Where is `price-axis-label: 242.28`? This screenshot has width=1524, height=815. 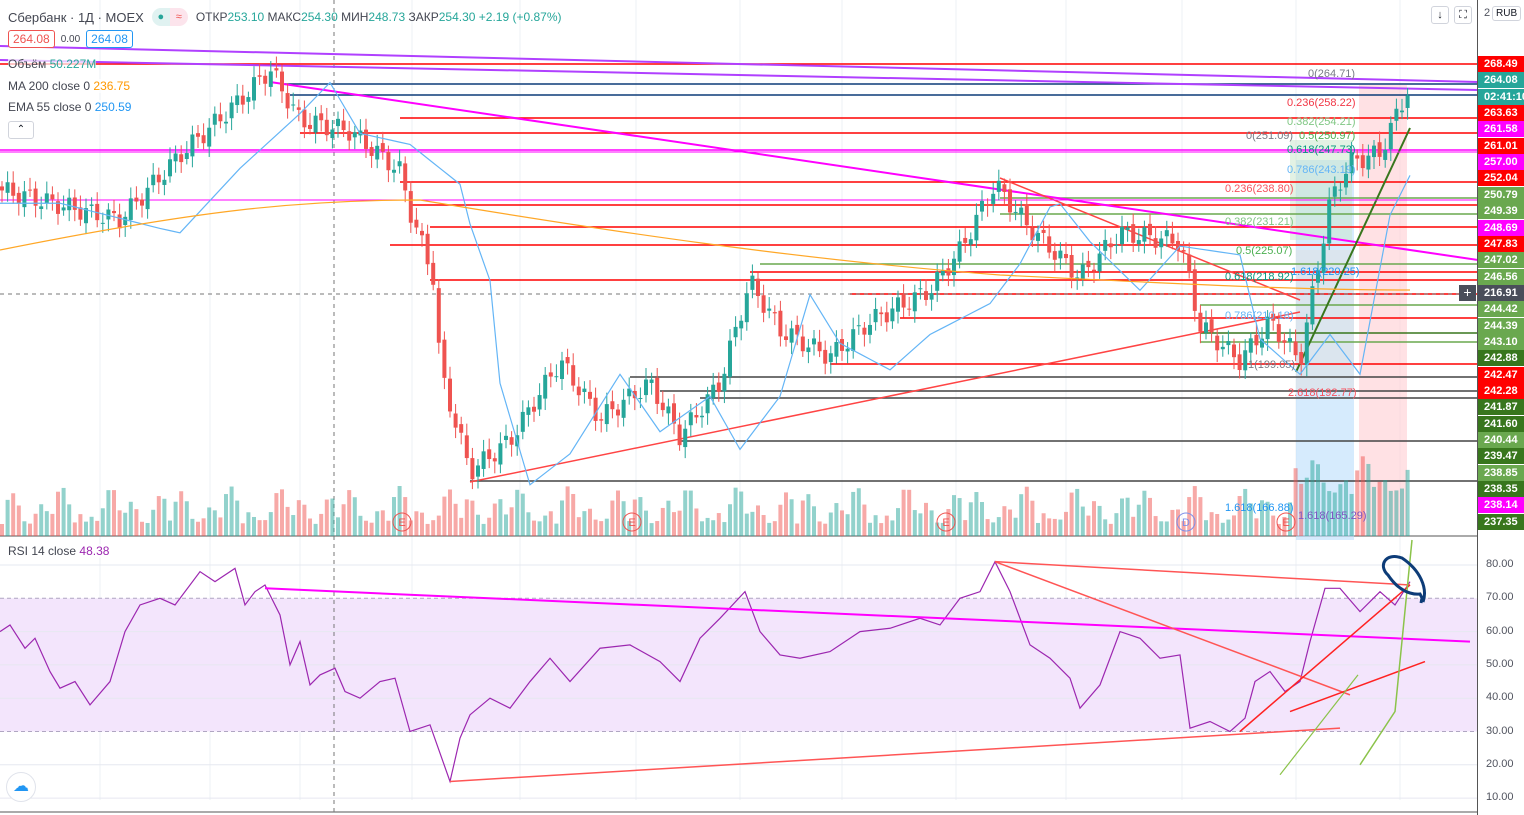
price-axis-label: 242.28 is located at coordinates (1501, 391).